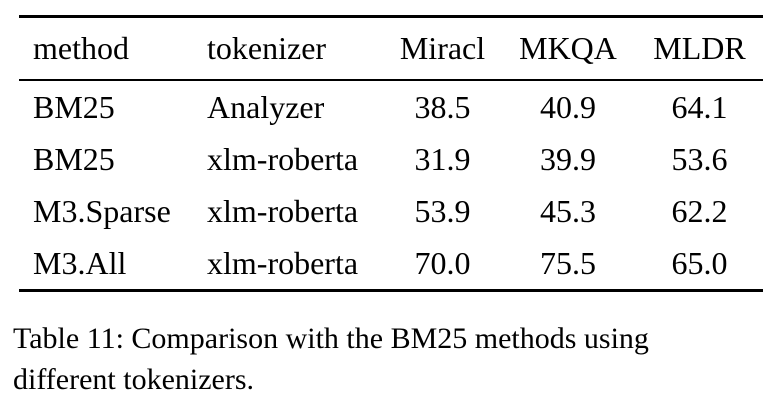  What do you see at coordinates (442, 262) in the screenshot?
I see `cell-miracl: 70.0` at bounding box center [442, 262].